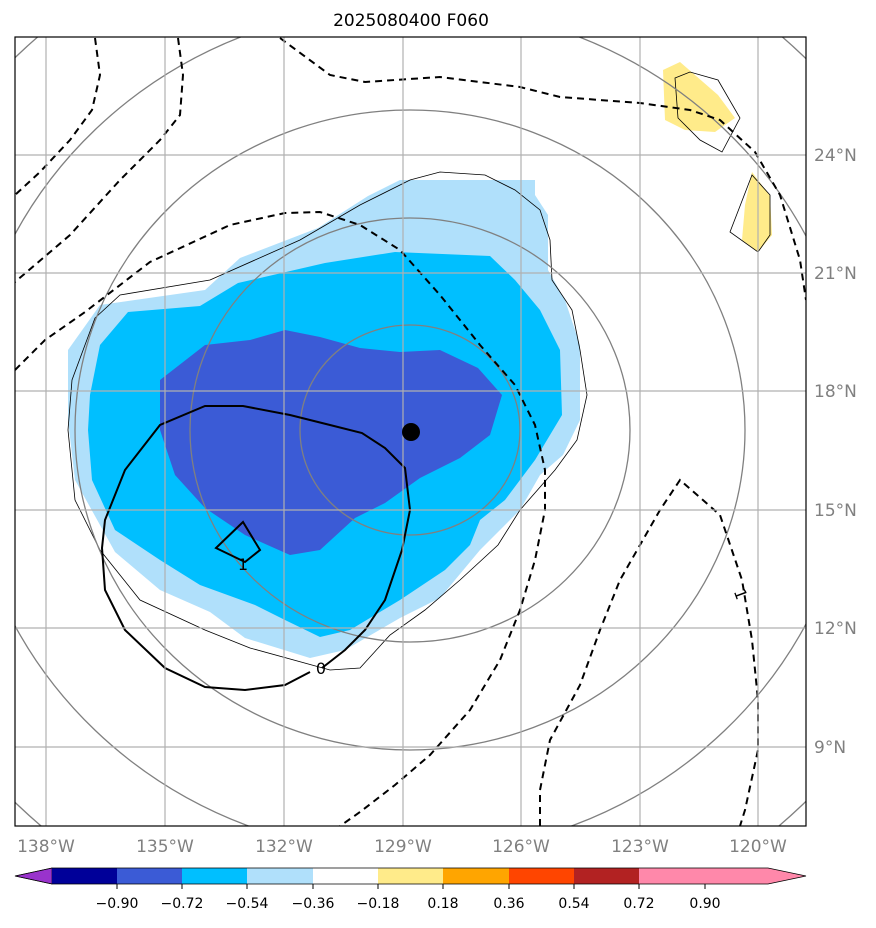  Describe the element at coordinates (165, 847) in the screenshot. I see `lon-tick-135w: 135°W` at that location.